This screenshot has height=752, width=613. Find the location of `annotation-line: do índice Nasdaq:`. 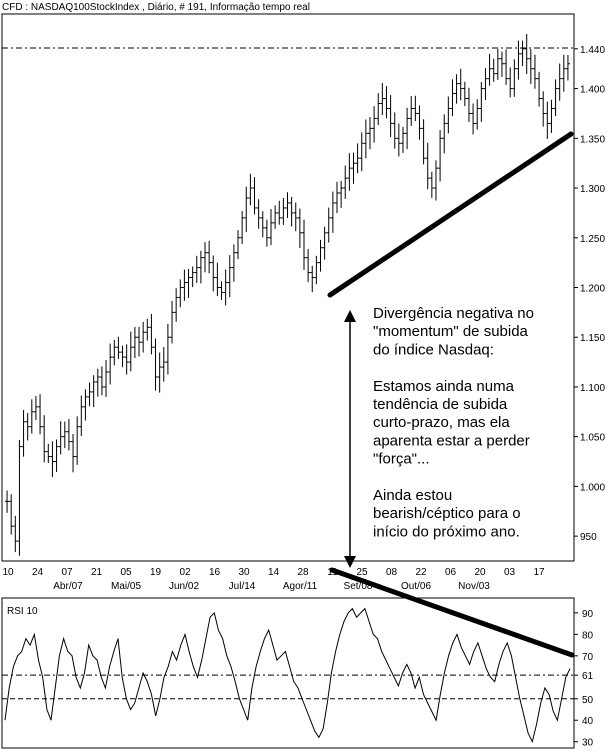

annotation-line: do índice Nasdaq: is located at coordinates (433, 349).